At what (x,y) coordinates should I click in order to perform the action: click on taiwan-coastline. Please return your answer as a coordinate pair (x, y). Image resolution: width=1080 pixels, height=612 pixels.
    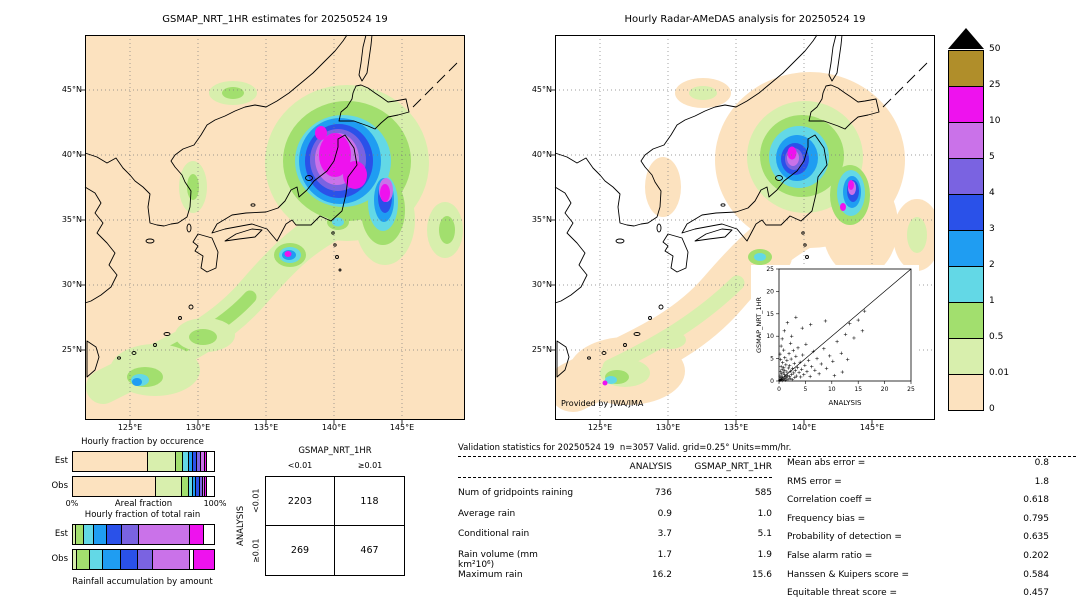
    Looking at the image, I should click on (93, 359).